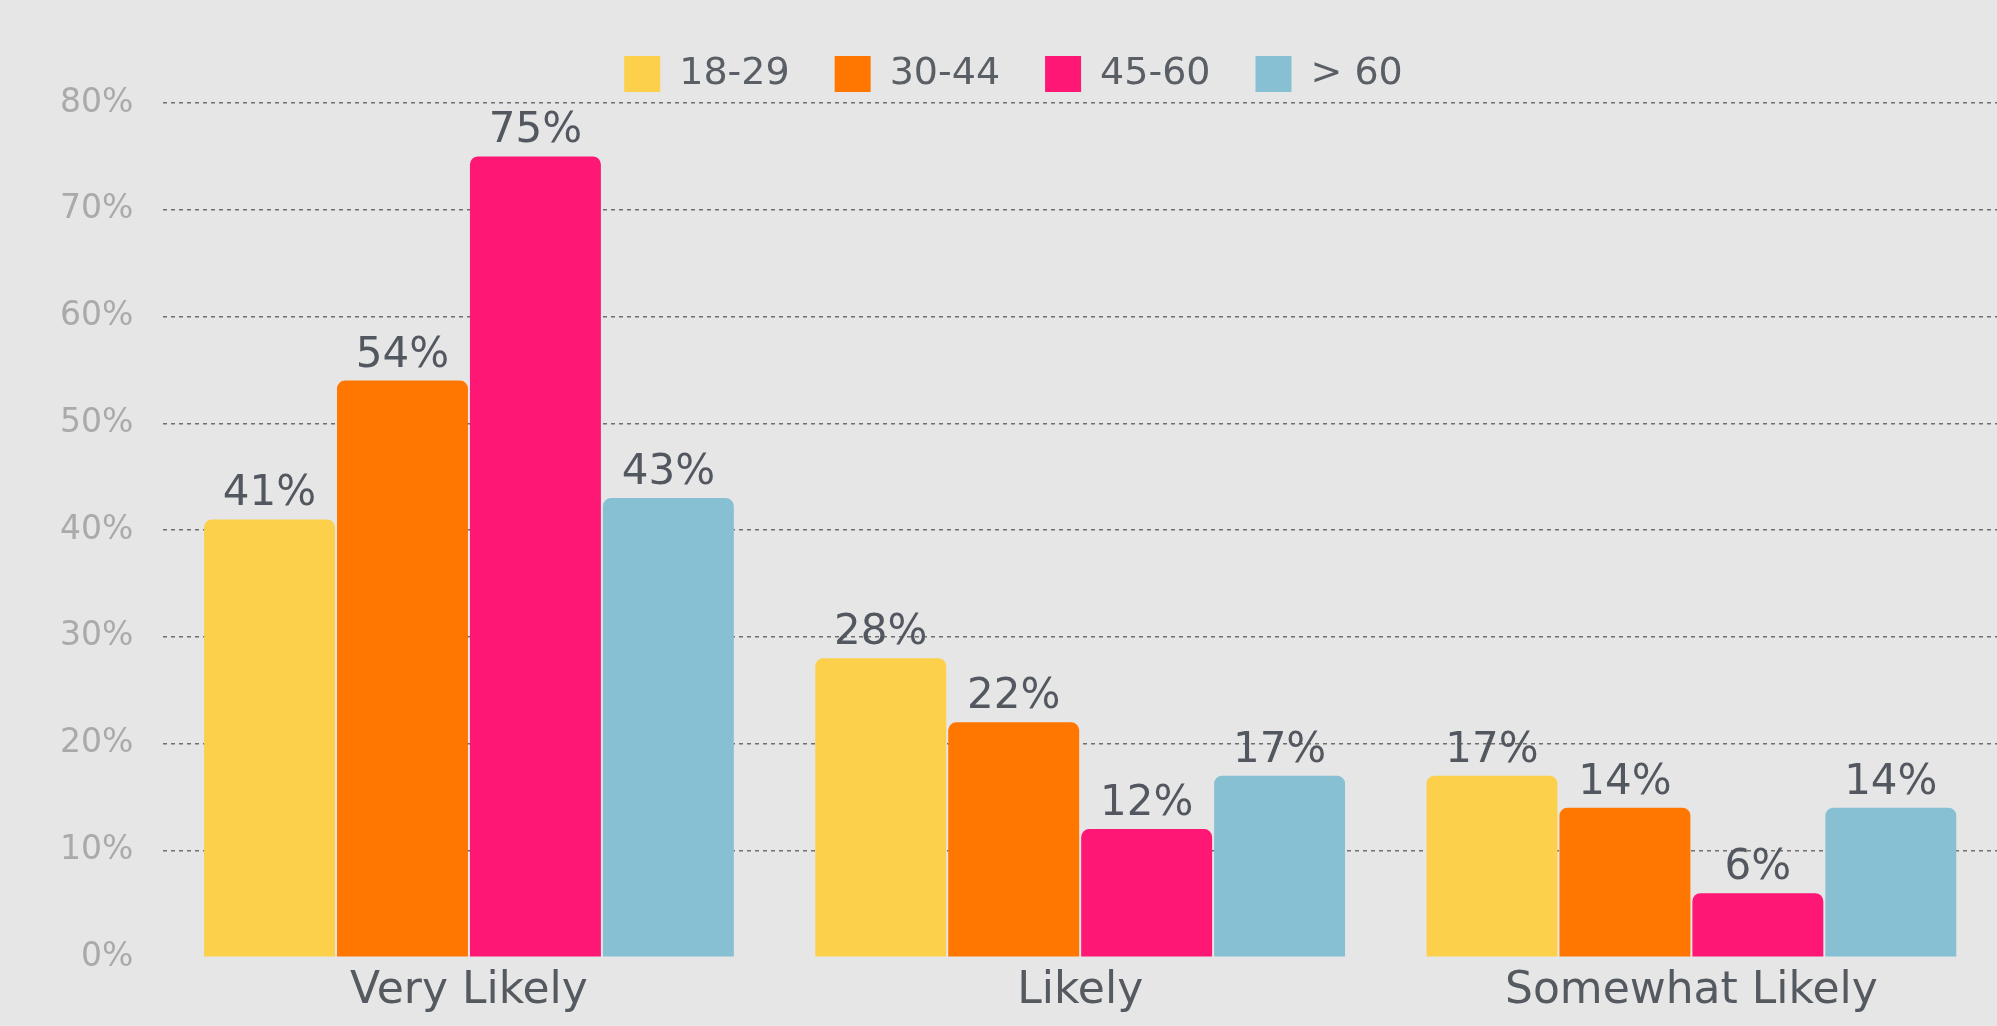  Describe the element at coordinates (535, 128) in the screenshot. I see `data-label: 75%` at that location.